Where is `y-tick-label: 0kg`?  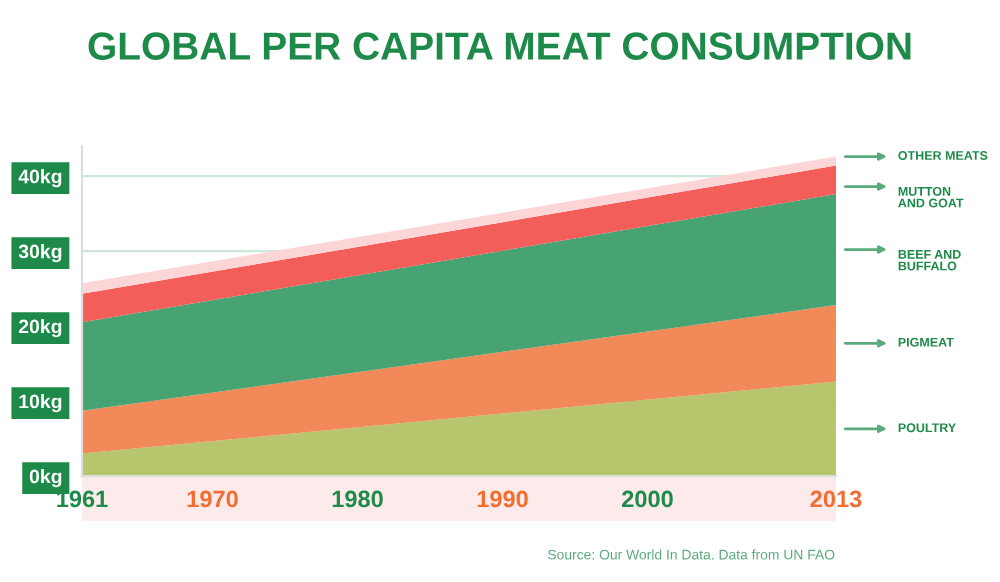 y-tick-label: 0kg is located at coordinates (45, 478).